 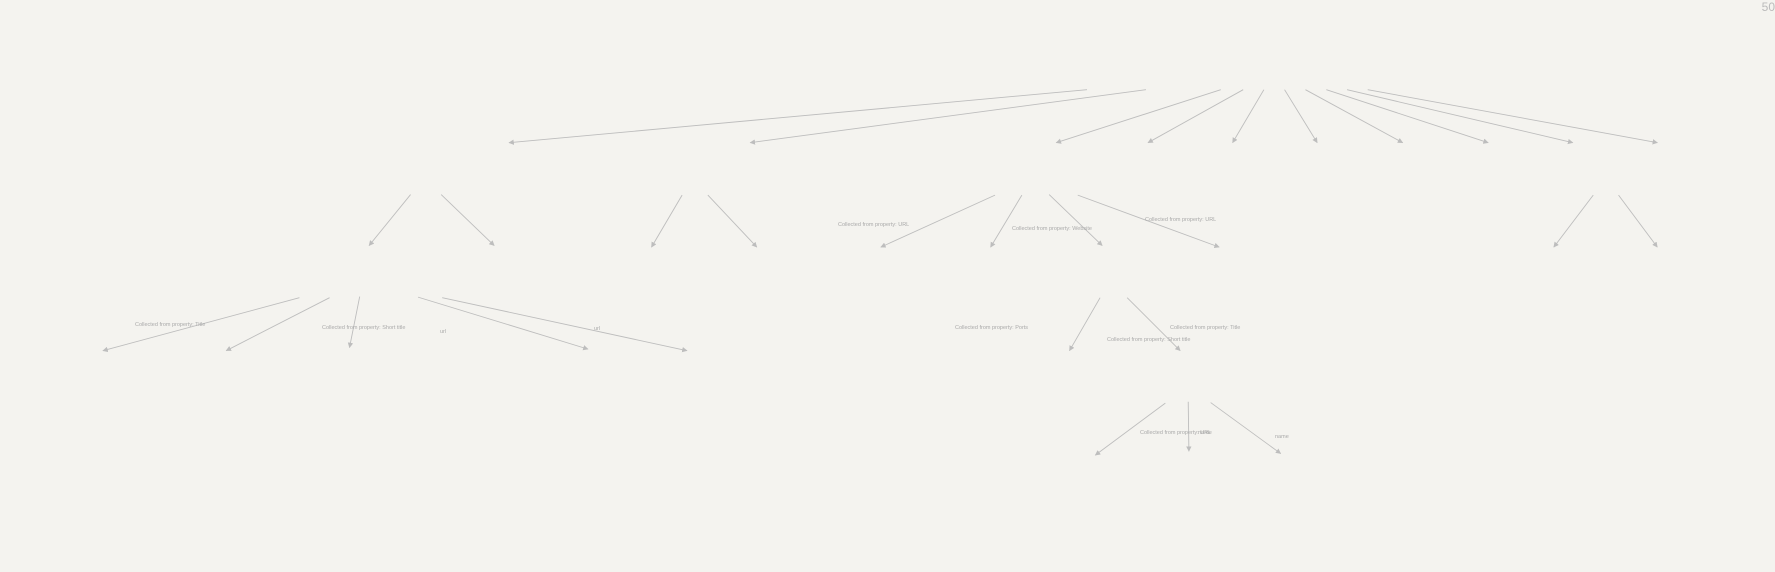 What do you see at coordinates (667, 221) in the screenshot?
I see `edge-instagram-ig_ip6` at bounding box center [667, 221].